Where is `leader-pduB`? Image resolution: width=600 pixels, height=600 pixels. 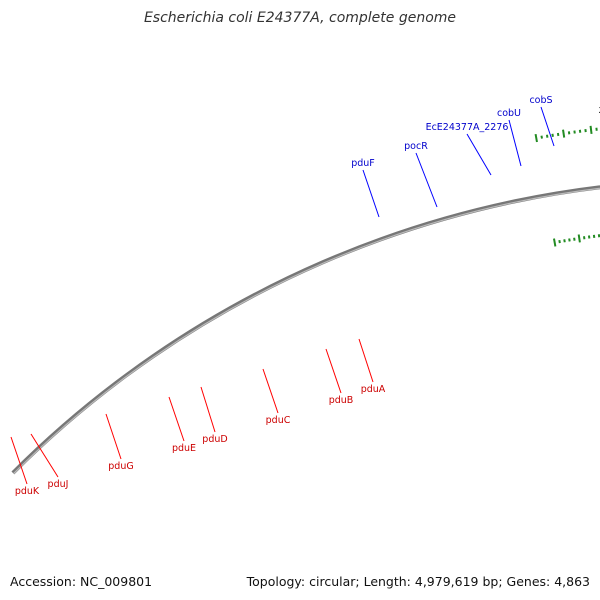 leader-pduB is located at coordinates (333, 371).